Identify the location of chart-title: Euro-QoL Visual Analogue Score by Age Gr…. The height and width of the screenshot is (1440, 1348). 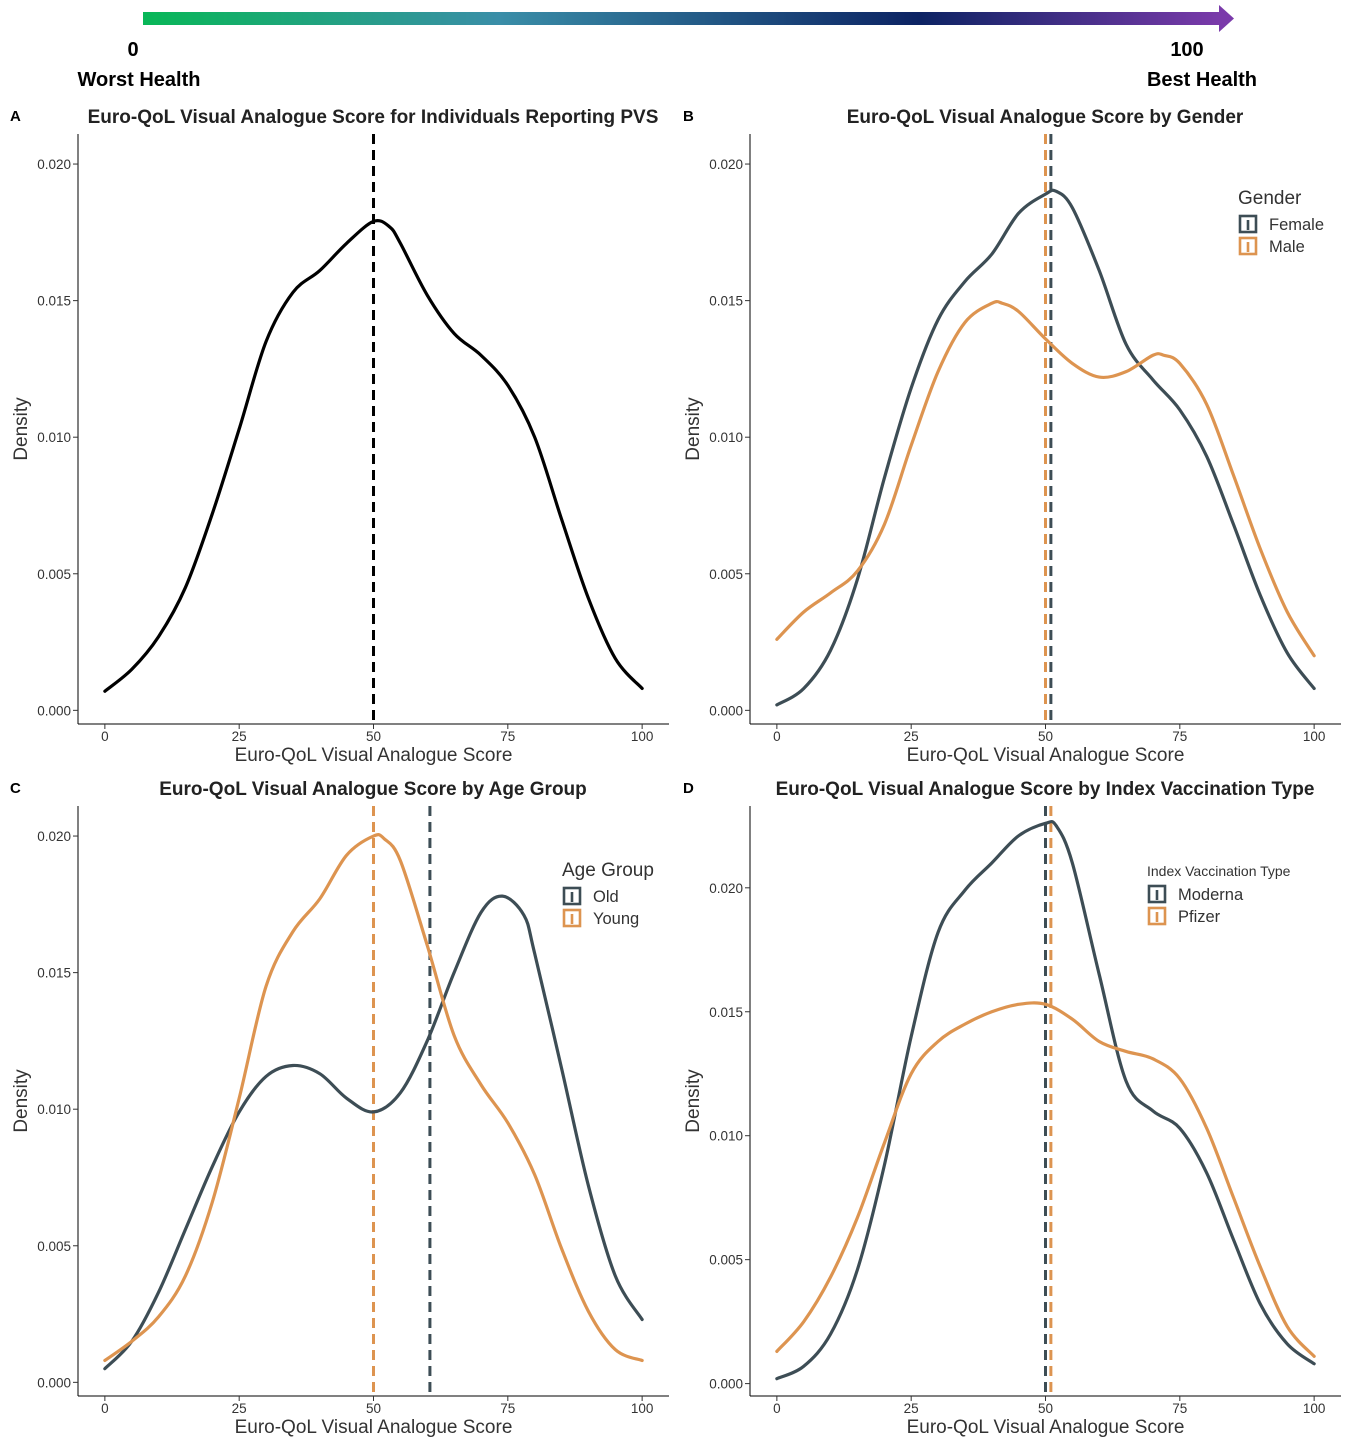
(373, 789).